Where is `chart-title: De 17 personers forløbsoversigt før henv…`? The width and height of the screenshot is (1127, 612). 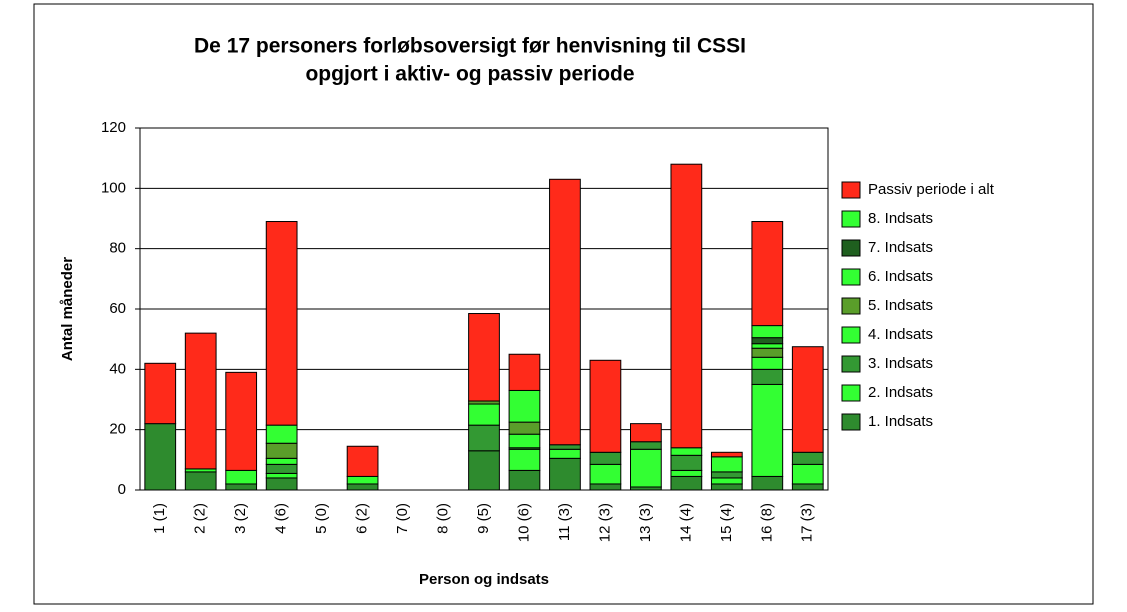
chart-title: De 17 personers forløbsoversigt før henv… is located at coordinates (470, 46).